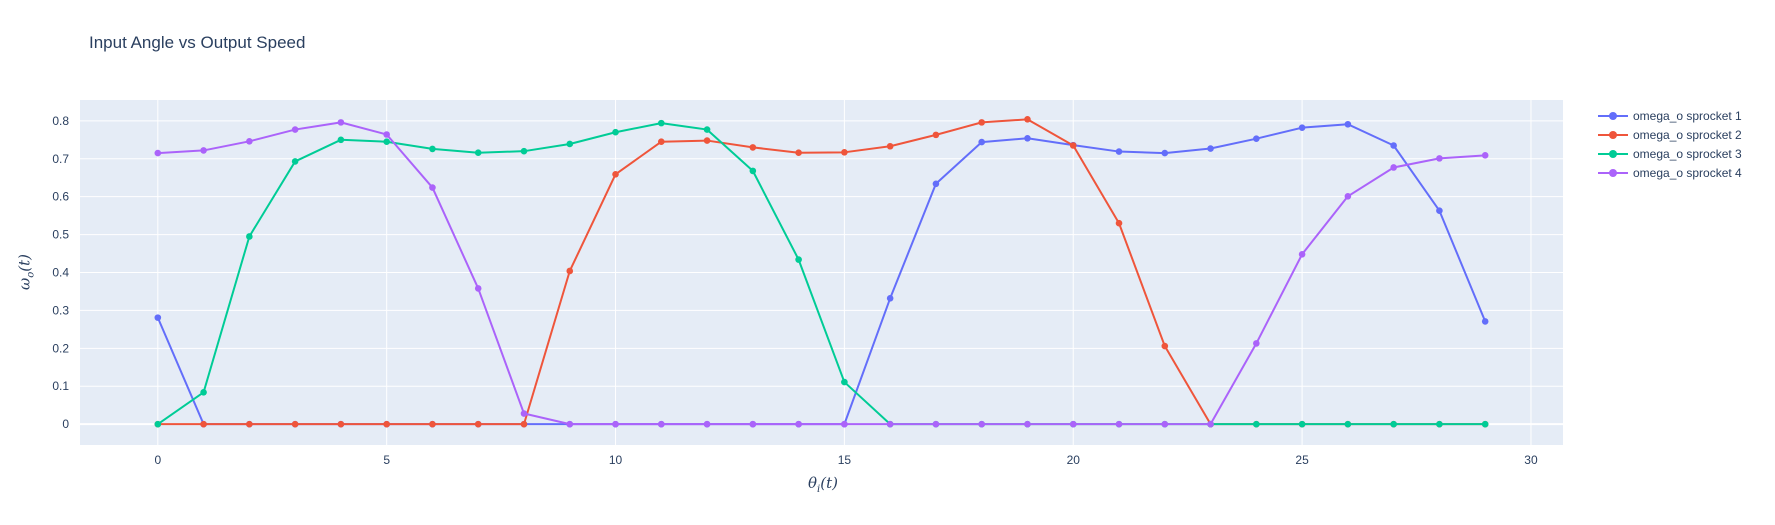 This screenshot has width=1775, height=525. What do you see at coordinates (197, 42) in the screenshot?
I see `chart-title: Input Angle vs Output Speed` at bounding box center [197, 42].